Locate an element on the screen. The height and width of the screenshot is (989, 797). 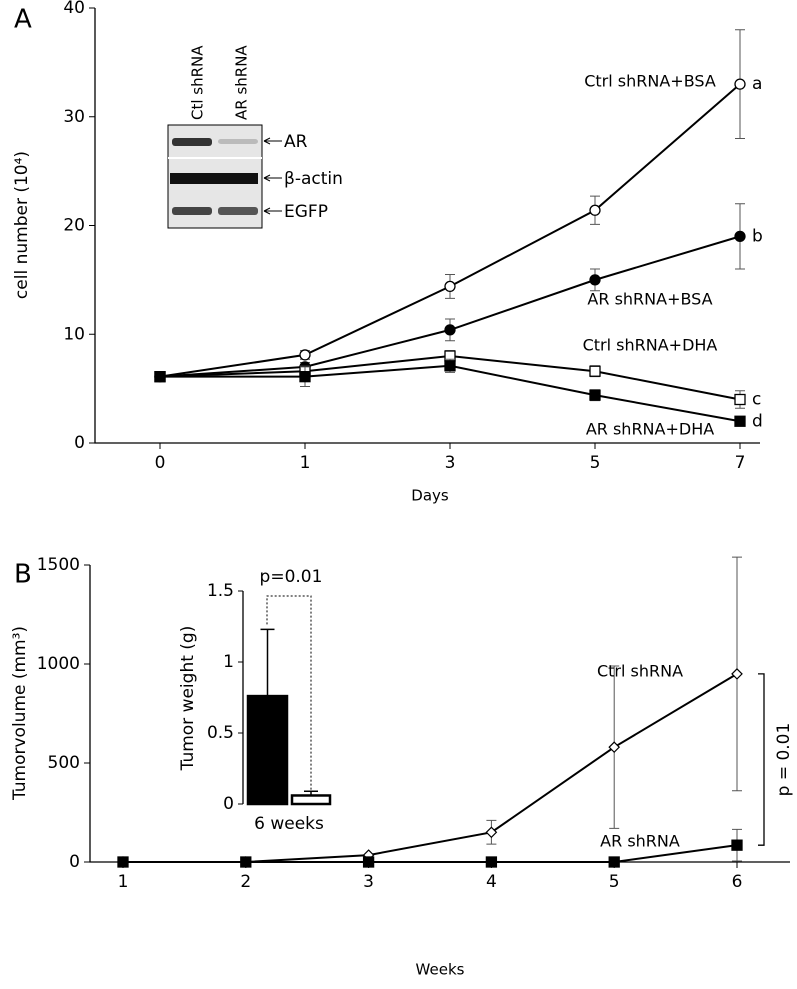
x-tick-label: 2 is located at coordinates (245, 882).